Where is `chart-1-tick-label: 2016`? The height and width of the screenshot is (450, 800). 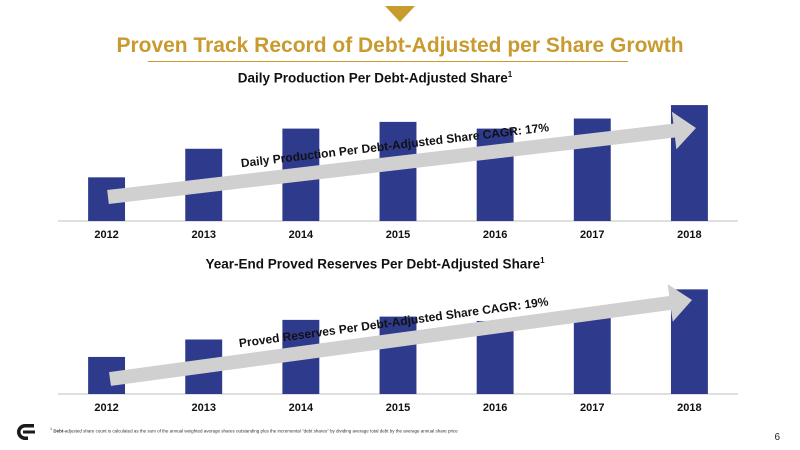 chart-1-tick-label: 2016 is located at coordinates (495, 235).